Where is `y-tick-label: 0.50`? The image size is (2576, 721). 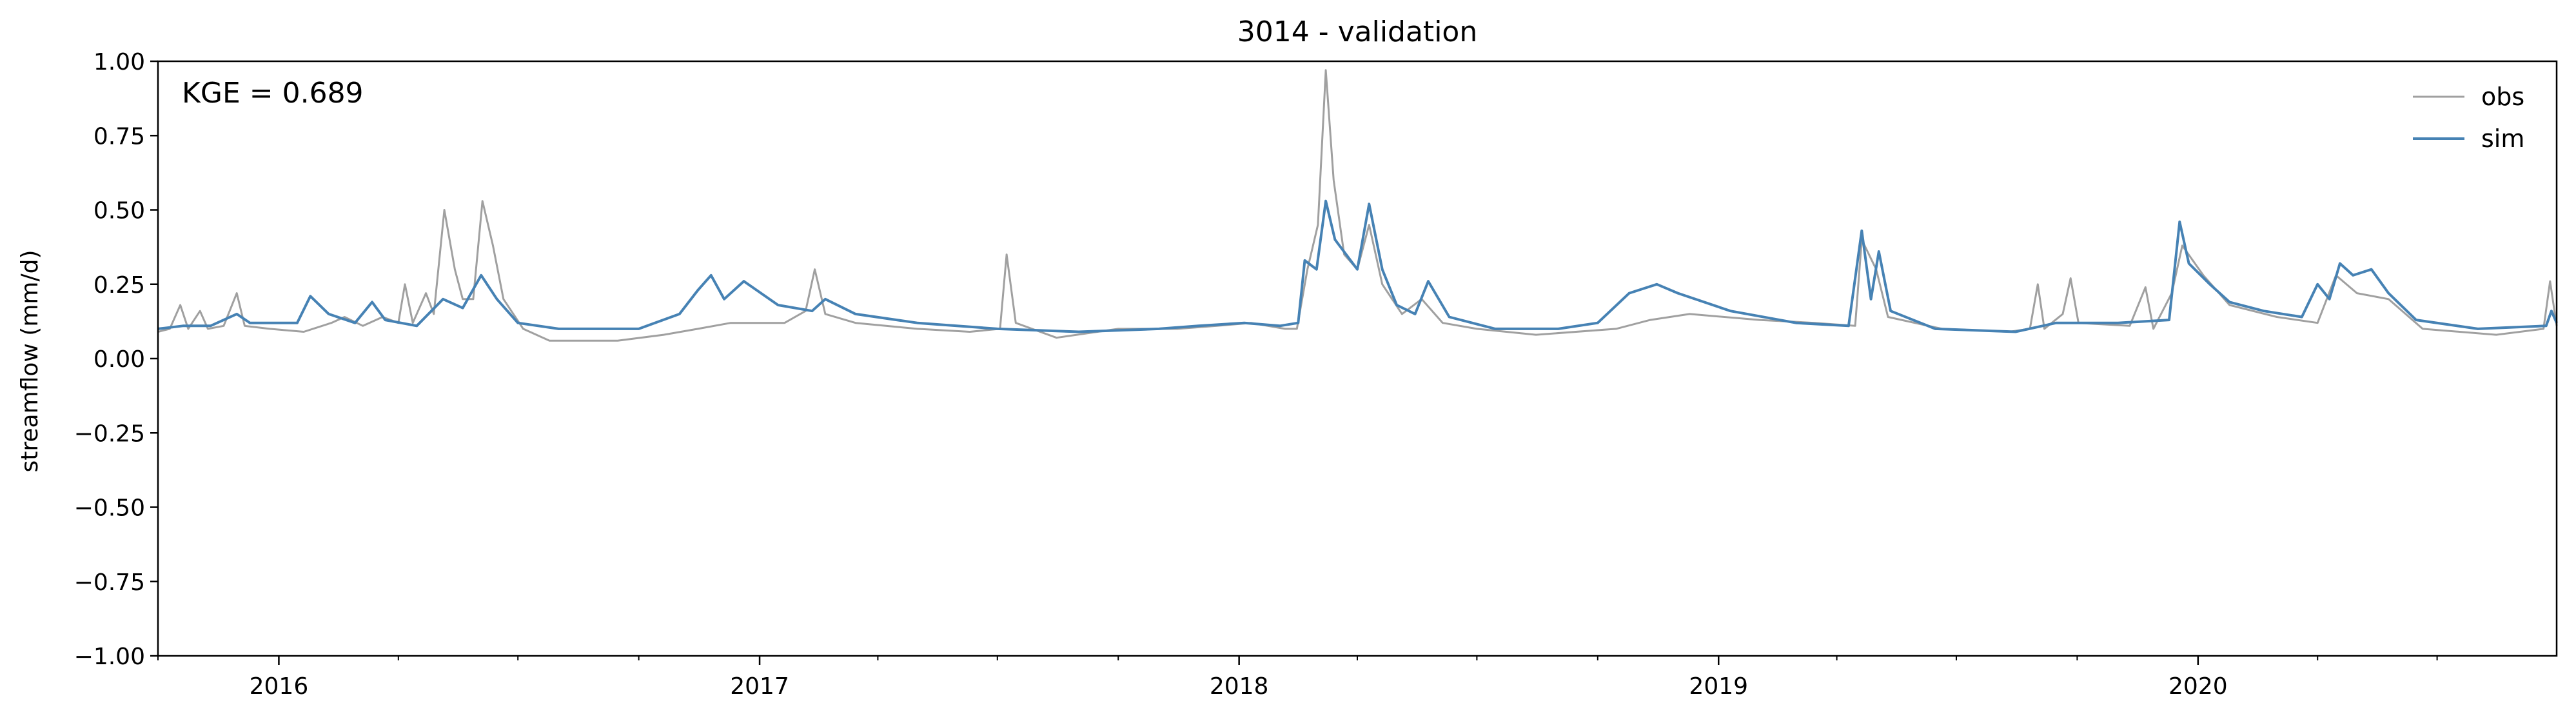 y-tick-label: 0.50 is located at coordinates (119, 211).